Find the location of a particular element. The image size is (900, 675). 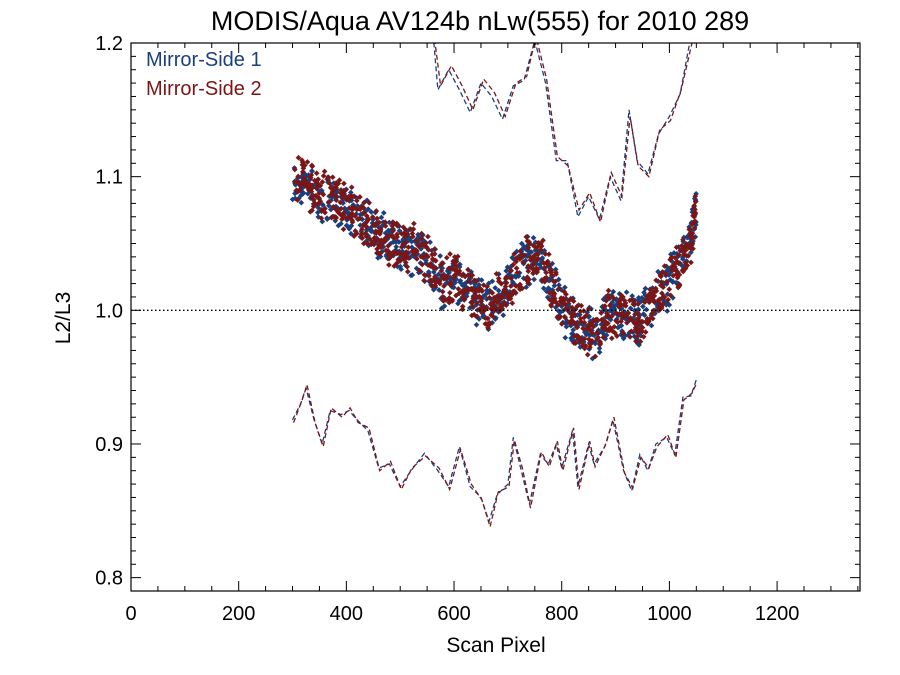

x-tick-label: 0 is located at coordinates (130, 614).